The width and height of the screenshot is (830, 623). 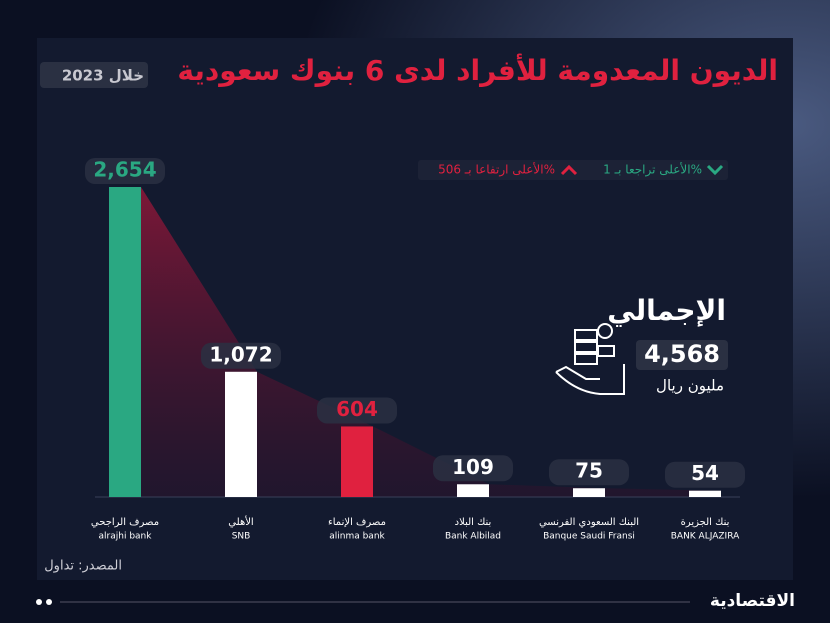 I want to click on value-label: 54, so click(x=705, y=473).